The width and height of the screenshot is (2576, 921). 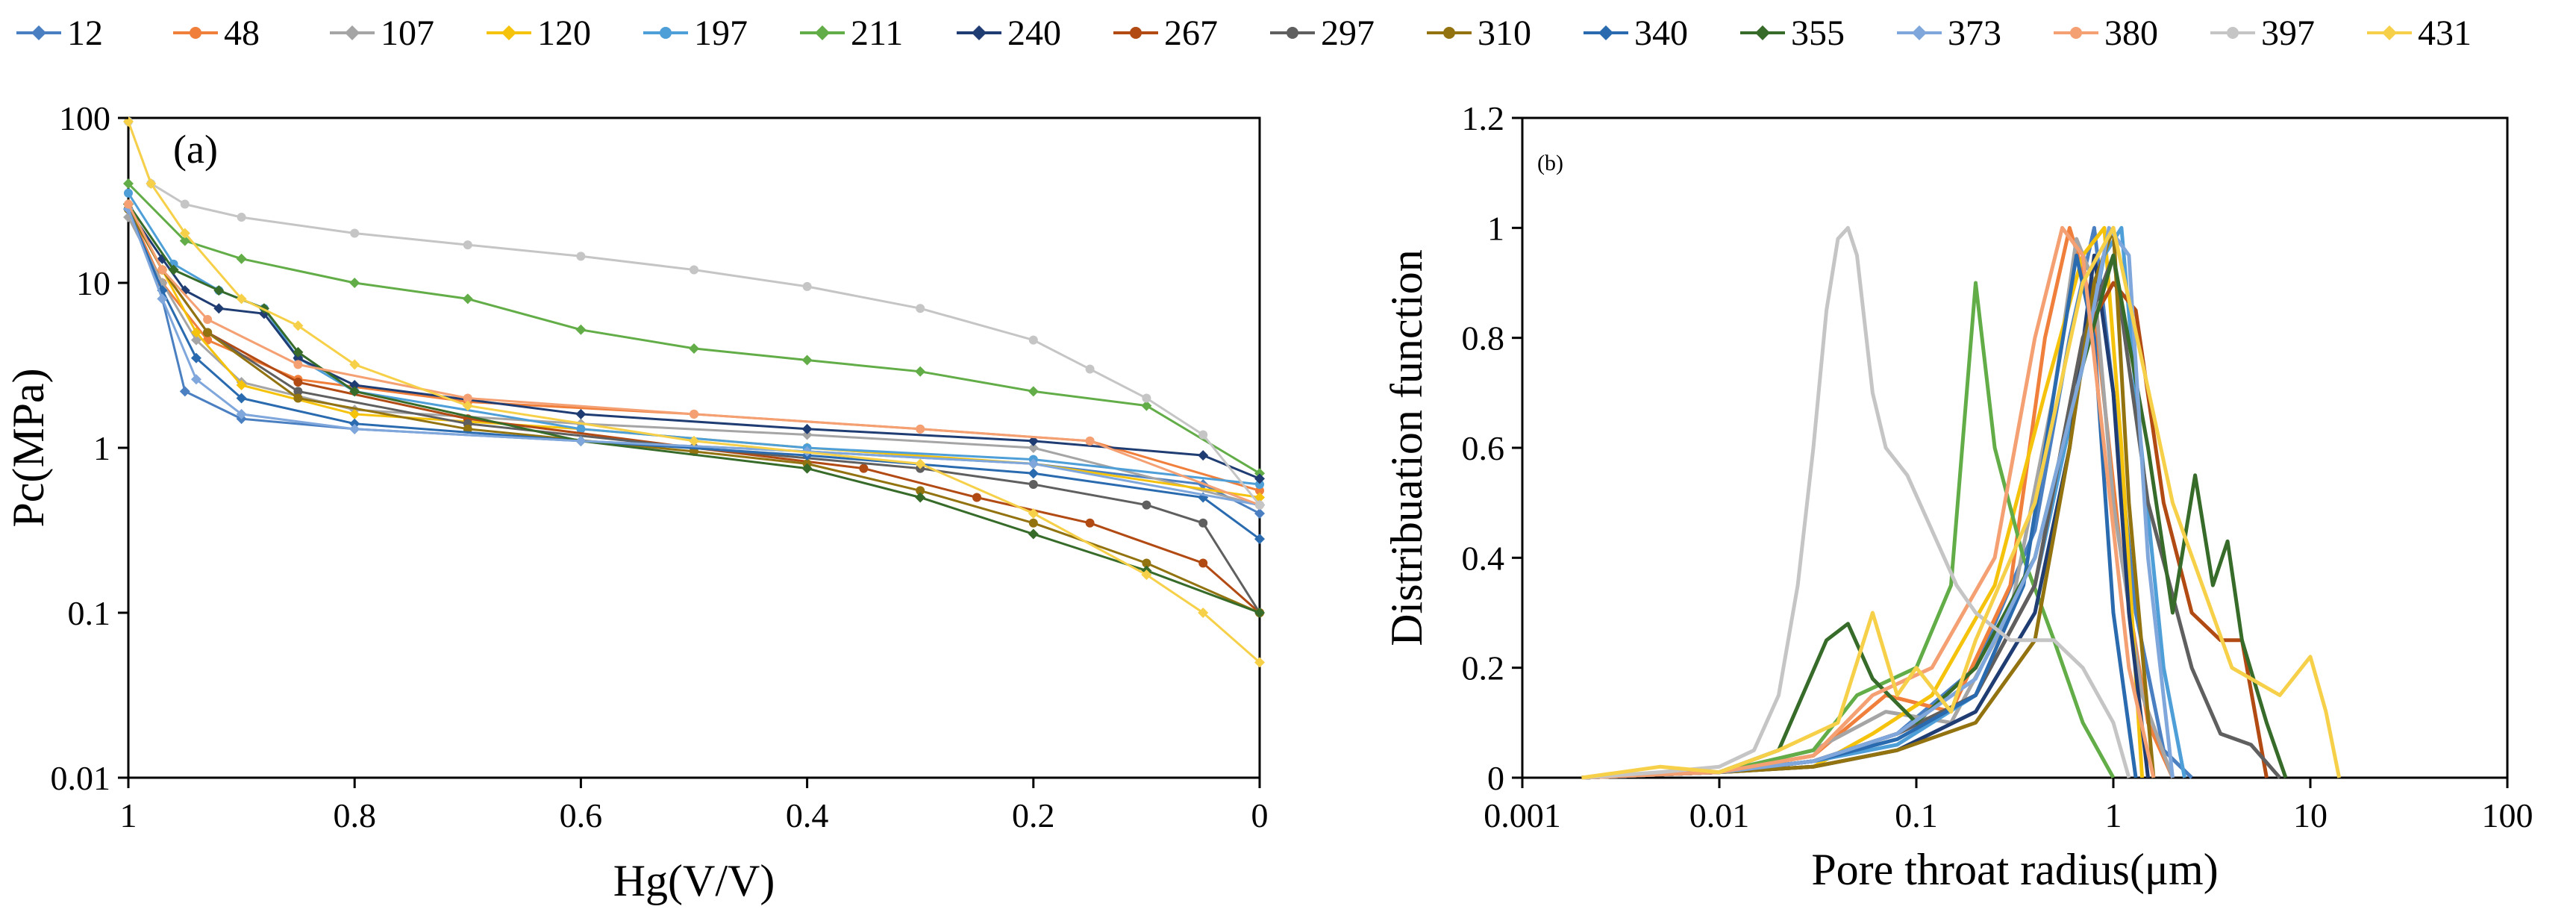 What do you see at coordinates (1661, 33) in the screenshot?
I see `legend-label-340: 340` at bounding box center [1661, 33].